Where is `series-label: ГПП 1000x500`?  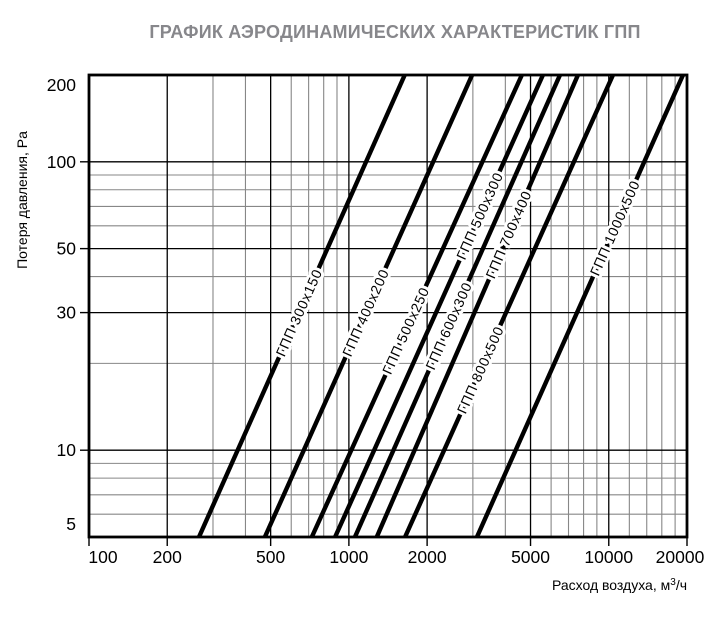 series-label: ГПП 1000x500 is located at coordinates (615, 228).